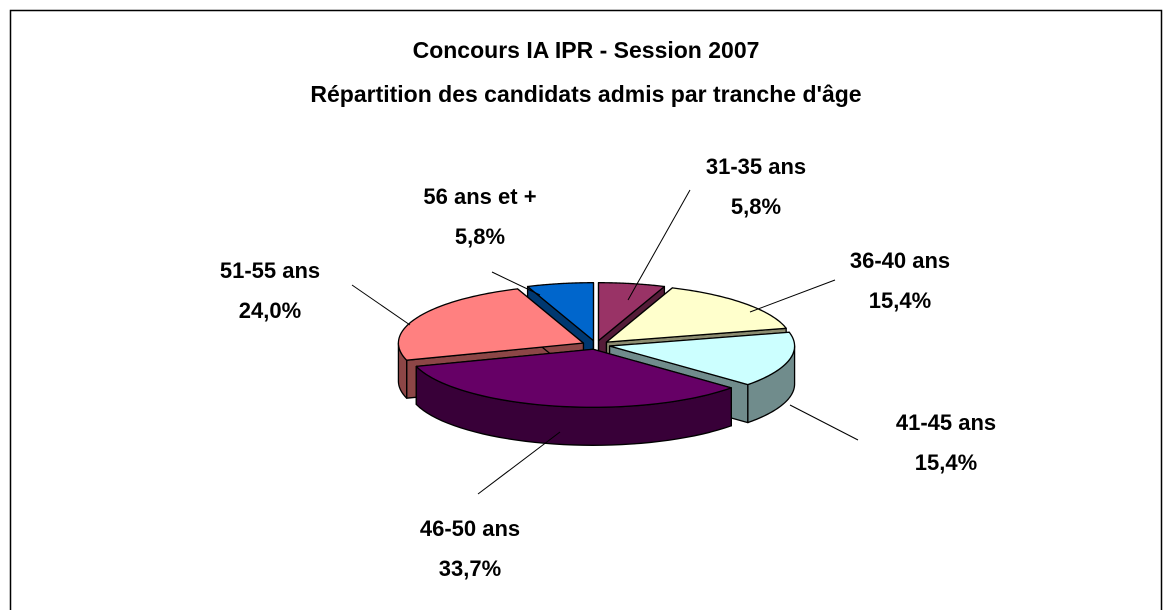 The width and height of the screenshot is (1172, 610). I want to click on slice-label: 51-55 ans, so click(270, 270).